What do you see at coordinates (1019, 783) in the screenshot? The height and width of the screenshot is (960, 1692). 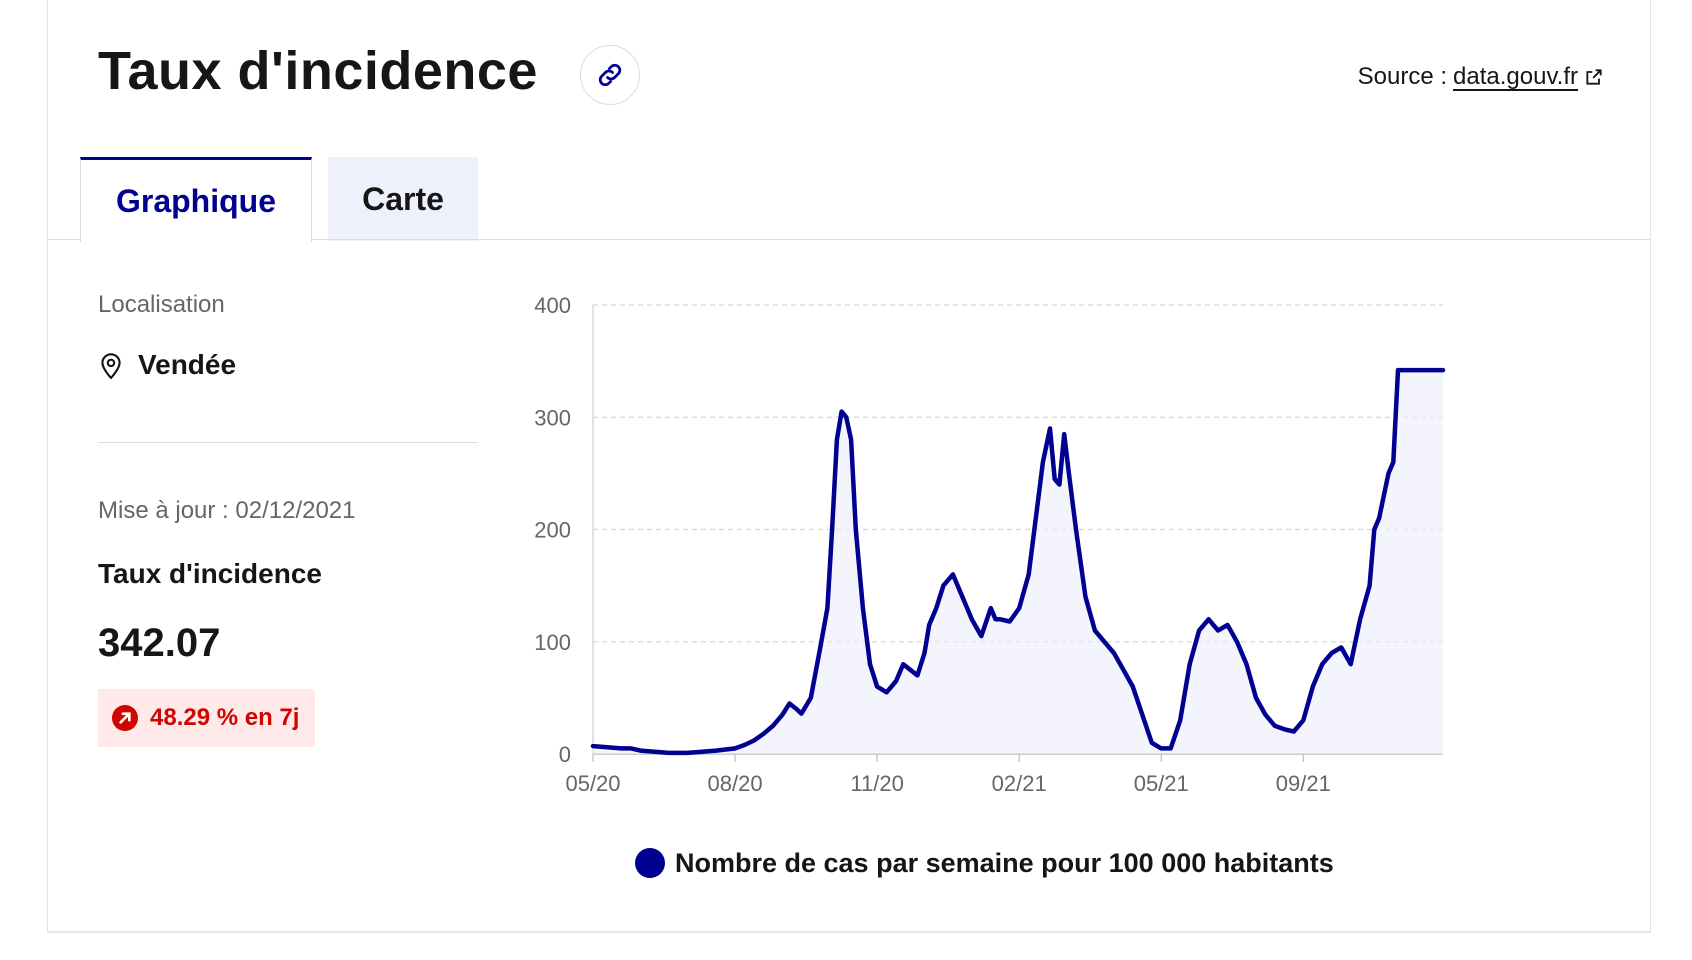 I see `x-tick-label: 02/21` at bounding box center [1019, 783].